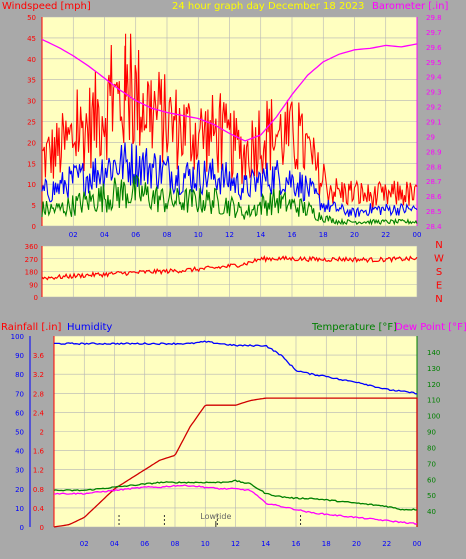 Image resolution: width=466 pixels, height=559 pixels. I want to click on humidity-tick-label: 0, so click(22, 528).